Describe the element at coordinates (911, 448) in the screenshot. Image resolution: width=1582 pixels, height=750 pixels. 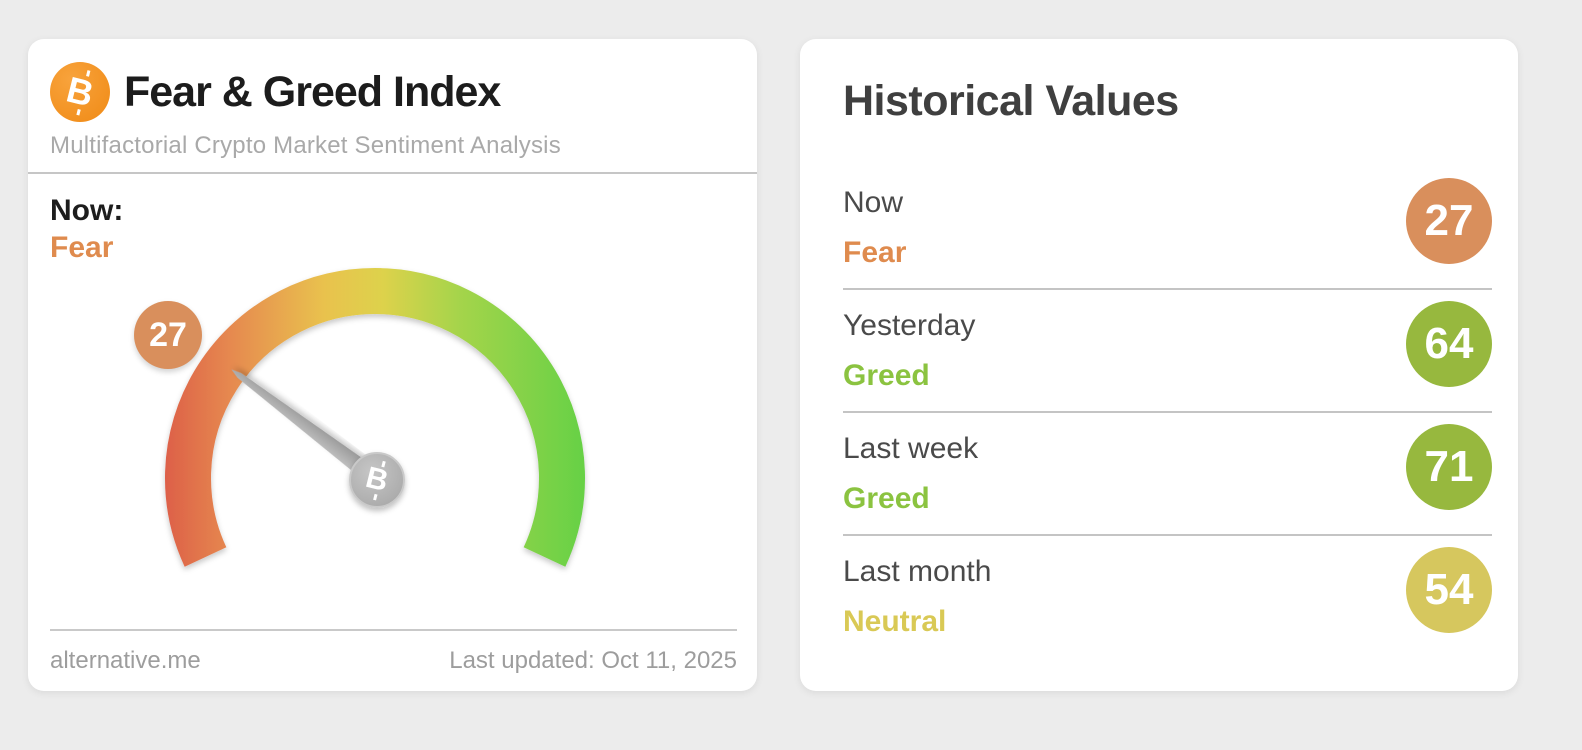
I see `row-label: Last week` at that location.